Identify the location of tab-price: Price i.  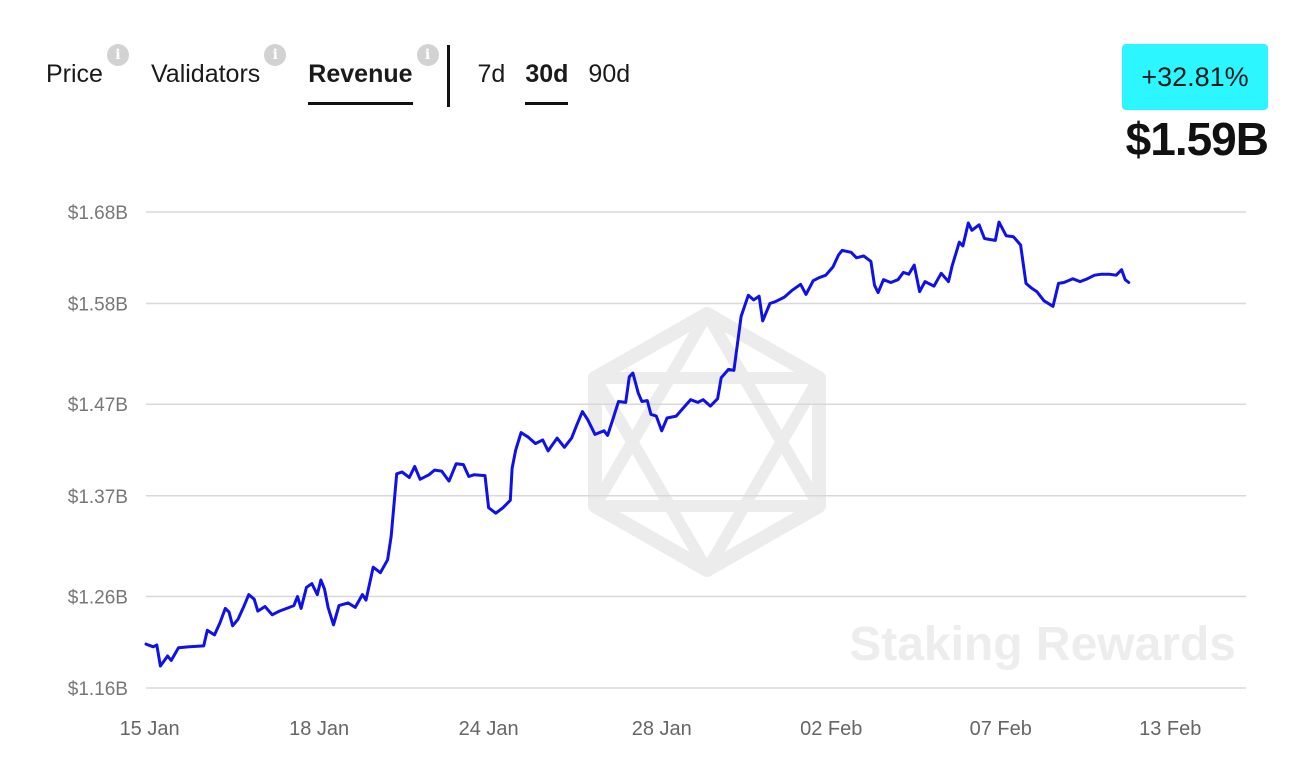
(87, 74).